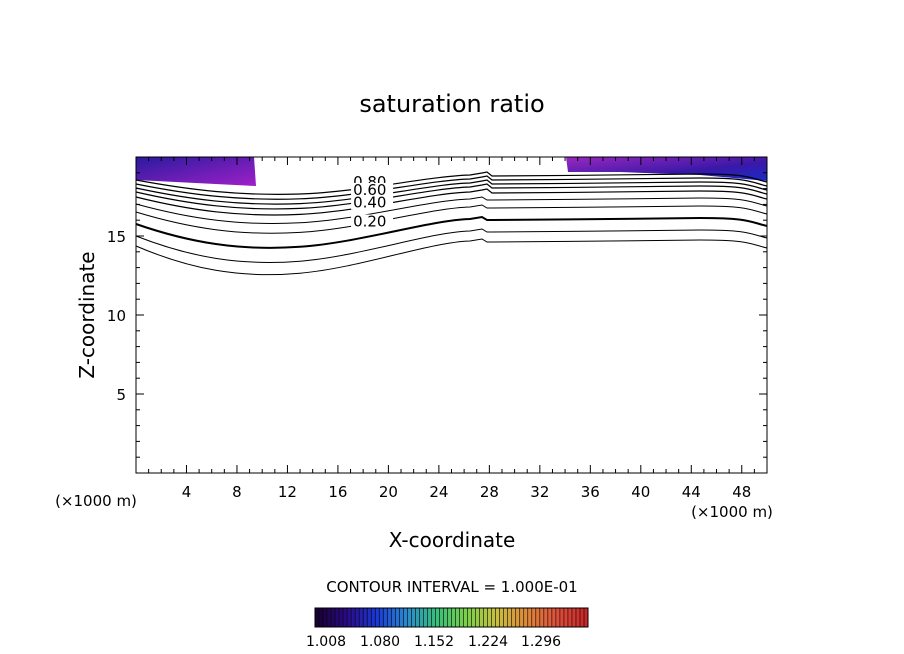 This screenshot has width=904, height=654. I want to click on x-unit-label-left: (×1000 m), so click(96, 501).